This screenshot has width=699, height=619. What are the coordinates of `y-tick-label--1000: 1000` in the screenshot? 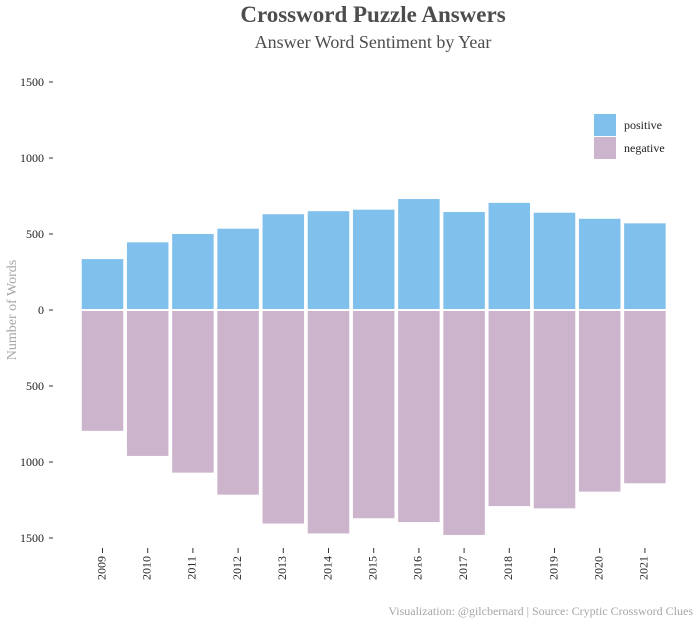 It's located at (32, 462).